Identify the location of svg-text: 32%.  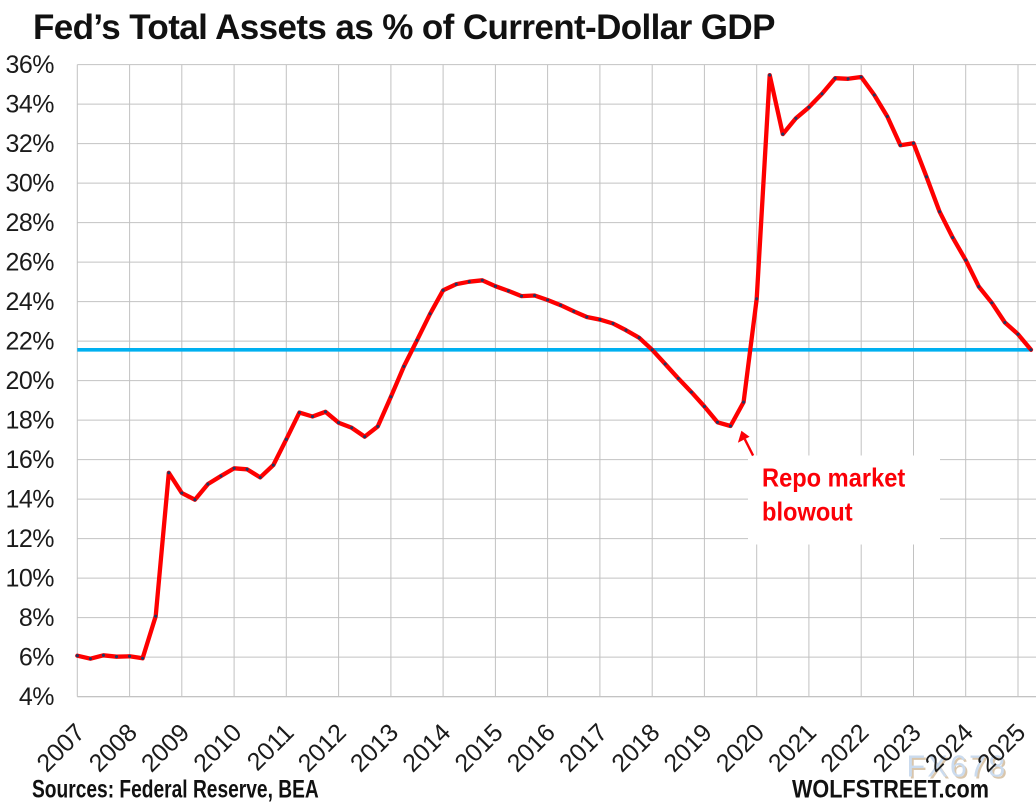
(29, 144).